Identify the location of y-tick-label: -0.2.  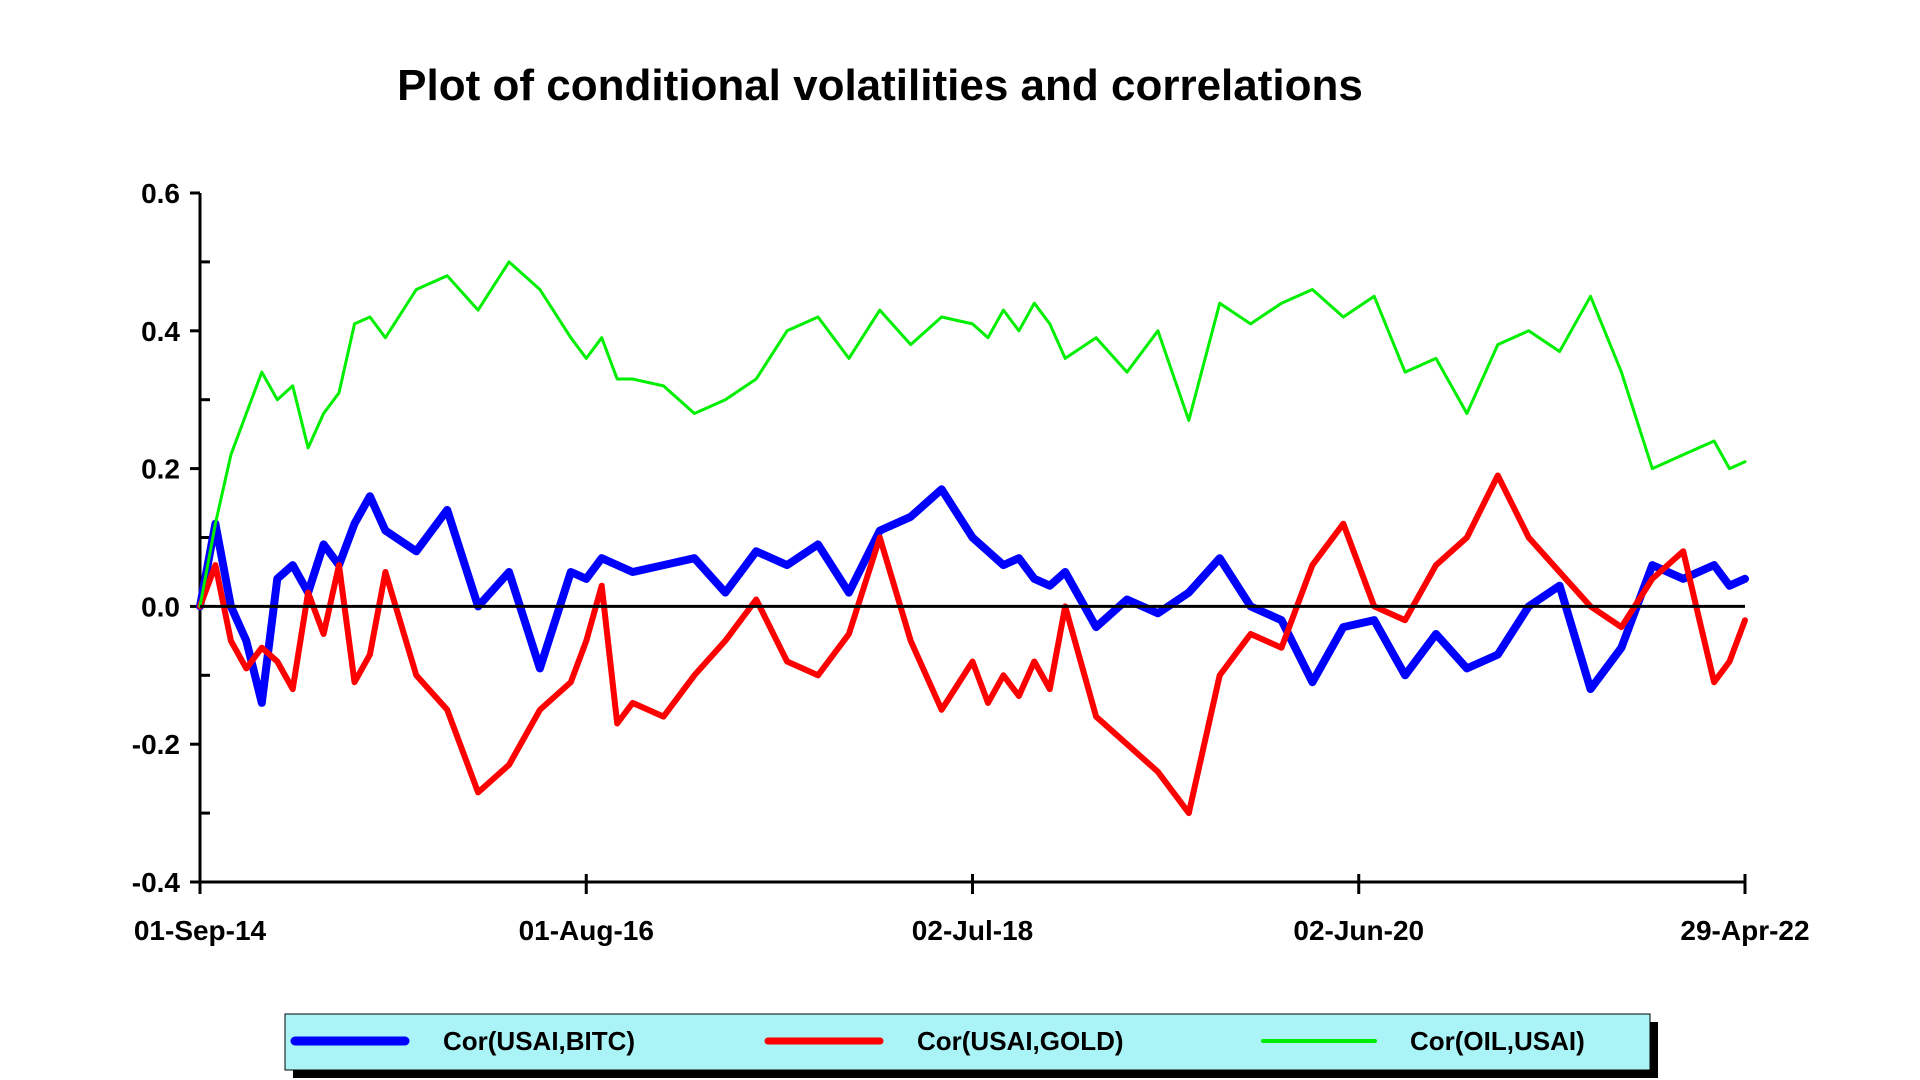
(156, 744).